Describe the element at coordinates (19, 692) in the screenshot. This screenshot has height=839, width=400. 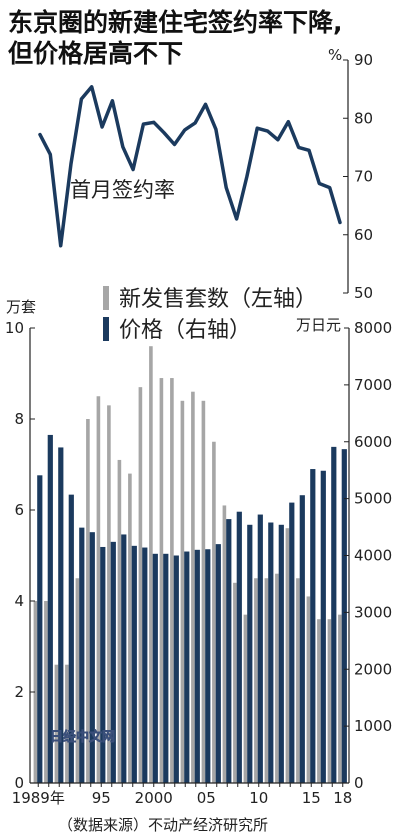
I see `left-tick-label: 2` at that location.